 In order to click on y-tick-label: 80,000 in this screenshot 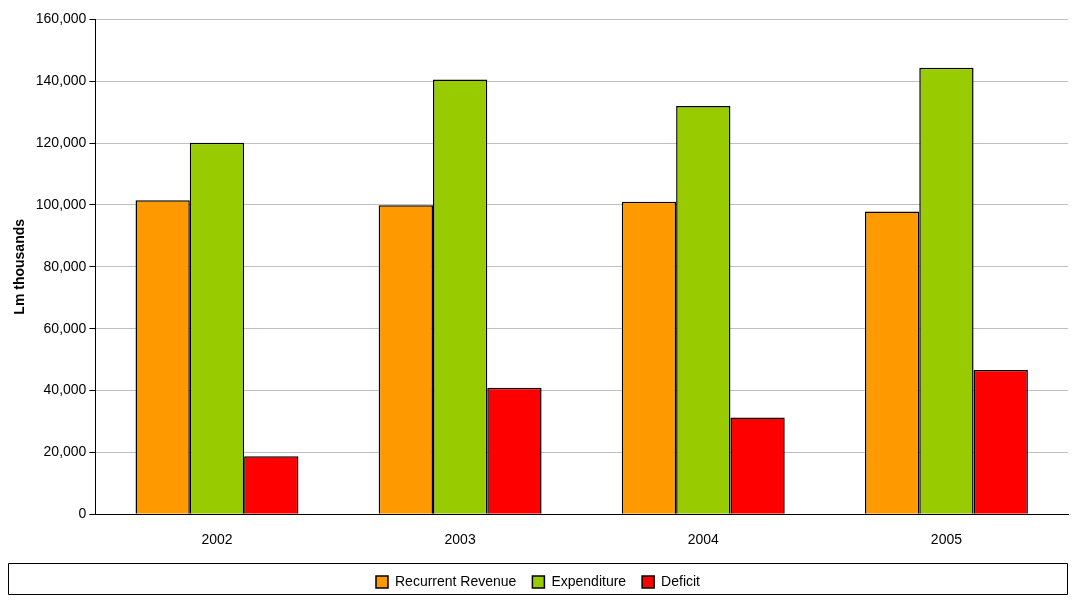, I will do `click(65, 265)`.